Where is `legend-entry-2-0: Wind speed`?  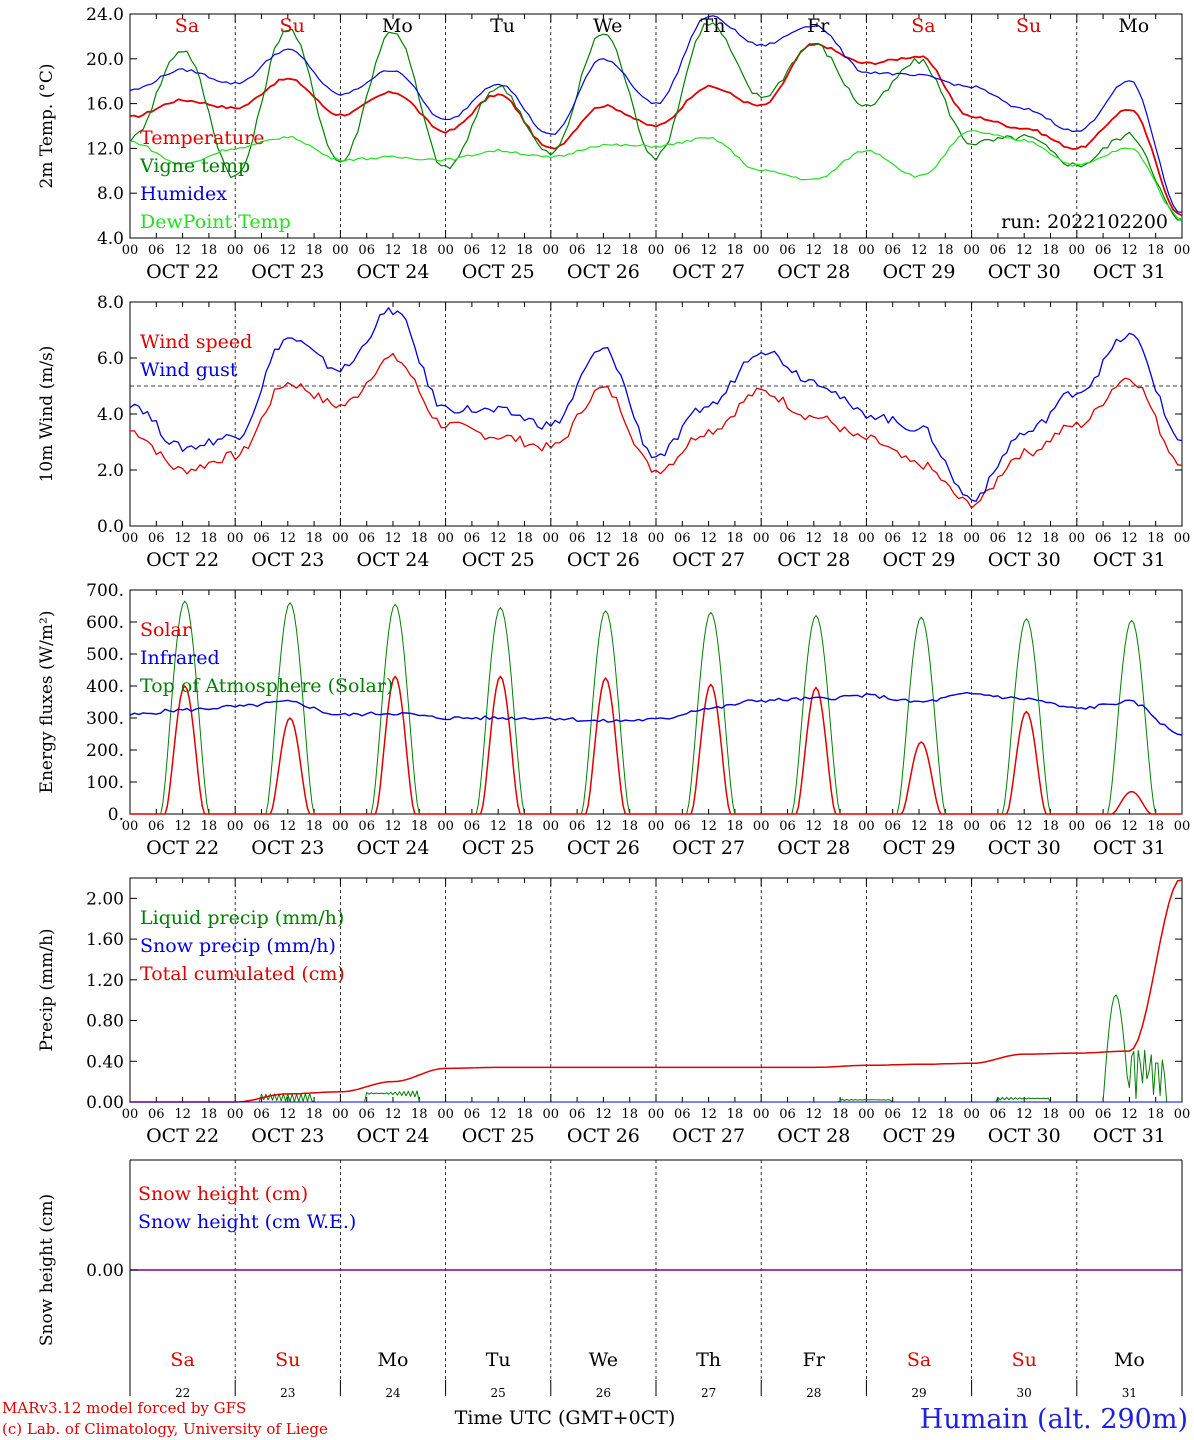
legend-entry-2-0: Wind speed is located at coordinates (196, 342).